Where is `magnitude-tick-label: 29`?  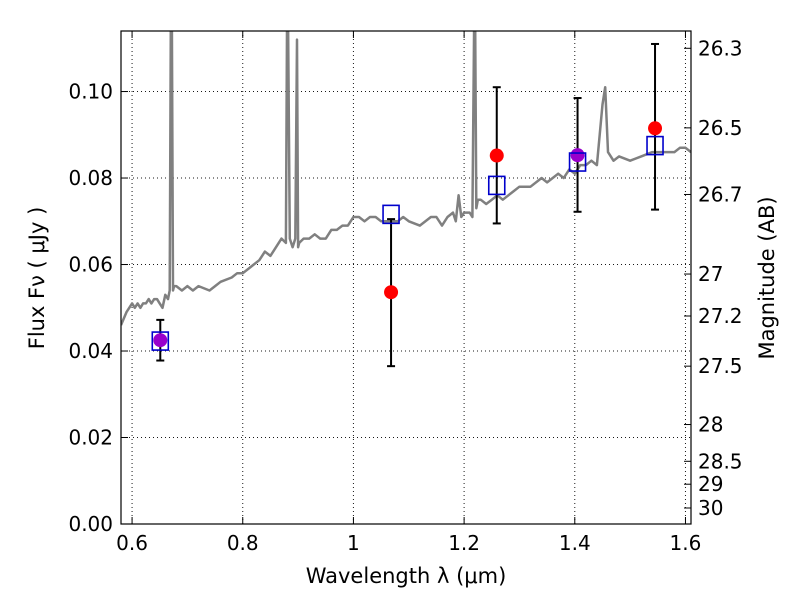 magnitude-tick-label: 29 is located at coordinates (710, 484).